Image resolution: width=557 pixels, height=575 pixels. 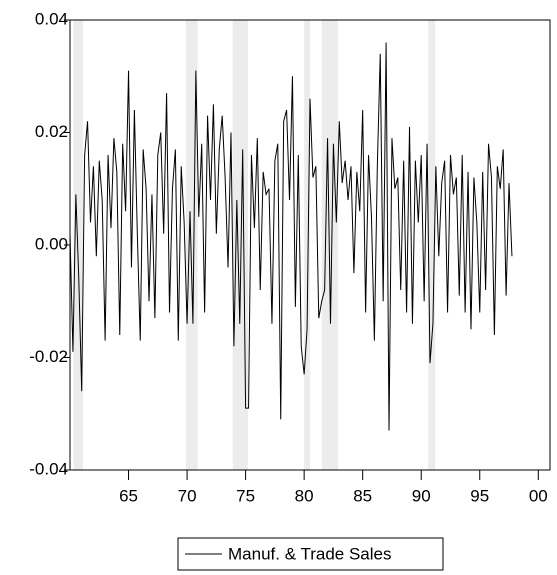 I want to click on legend-box, so click(x=310, y=554).